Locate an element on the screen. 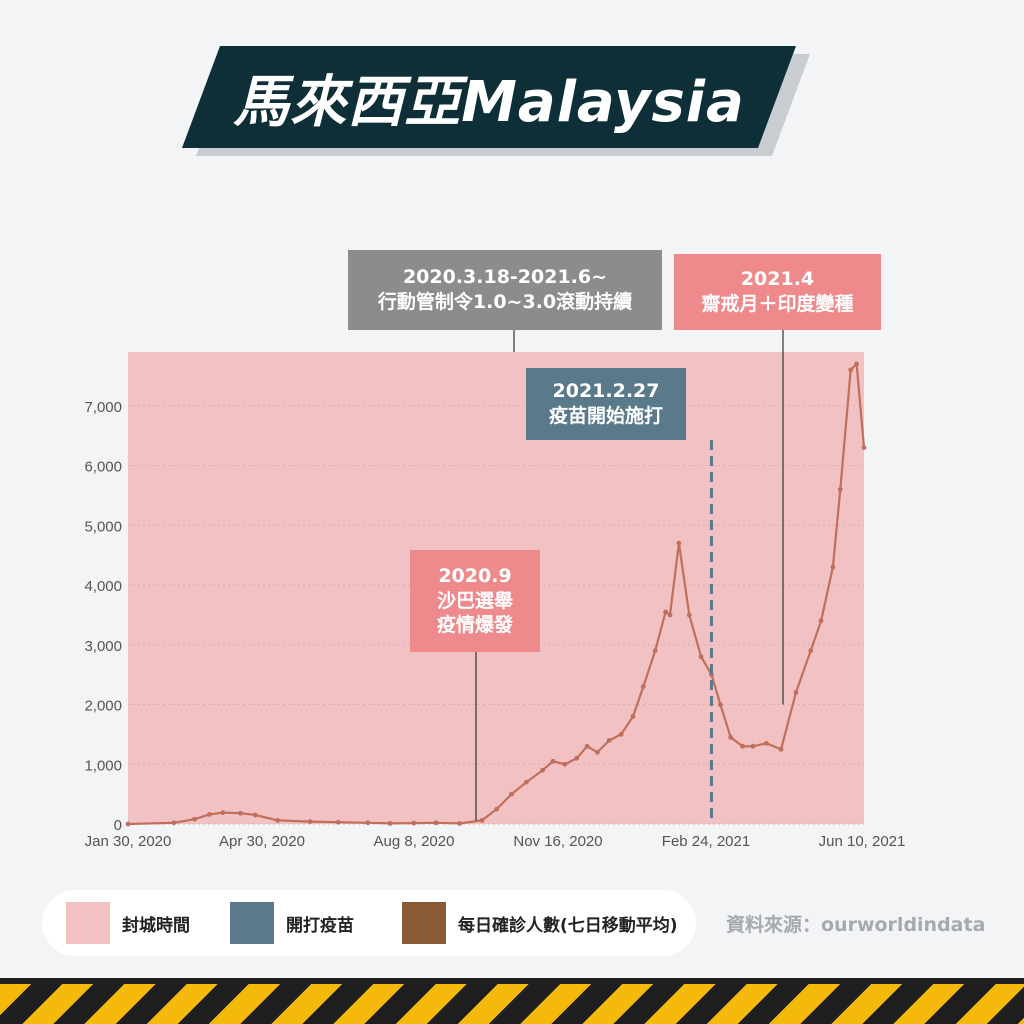 Image resolution: width=1024 pixels, height=1024 pixels. callout-mco: 2020.3.18-2021.6~ 行動管制令1.0~3.0滾動持續 is located at coordinates (505, 290).